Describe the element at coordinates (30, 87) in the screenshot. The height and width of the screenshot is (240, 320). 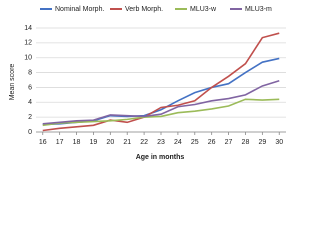
I see `y-tick-label: 6` at that location.